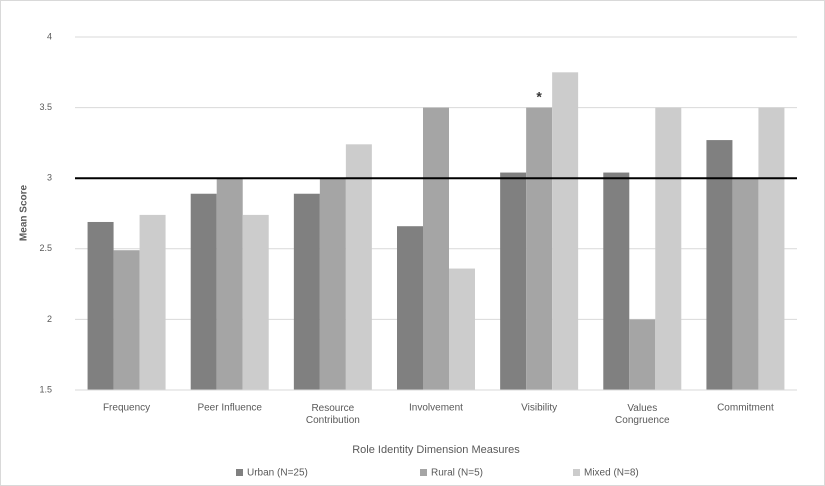 This screenshot has height=486, width=825. I want to click on x-tick-label: Resource Contribution, so click(333, 414).